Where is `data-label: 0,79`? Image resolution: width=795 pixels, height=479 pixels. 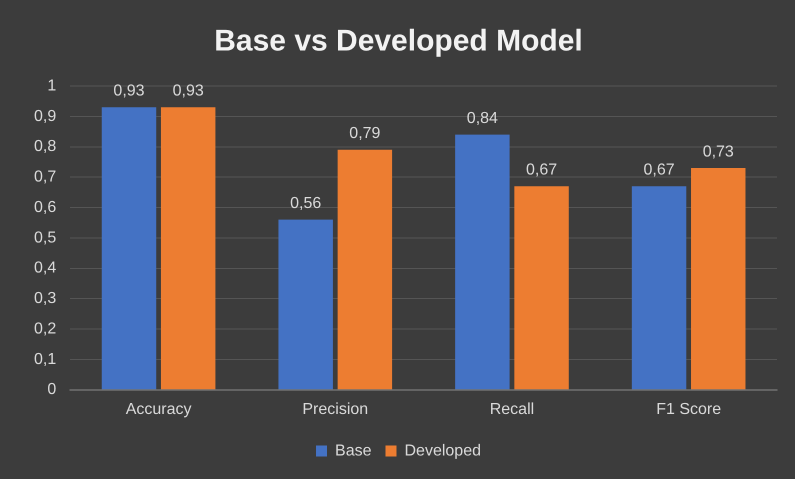
data-label: 0,79 is located at coordinates (365, 133).